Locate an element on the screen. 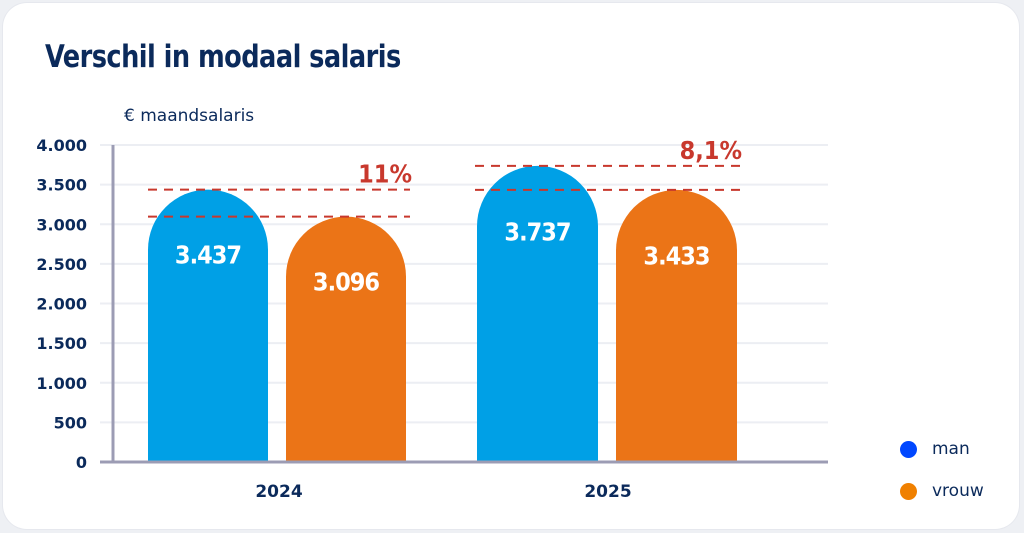 The image size is (1024, 533). bar-value-label: 3.437 is located at coordinates (208, 255).